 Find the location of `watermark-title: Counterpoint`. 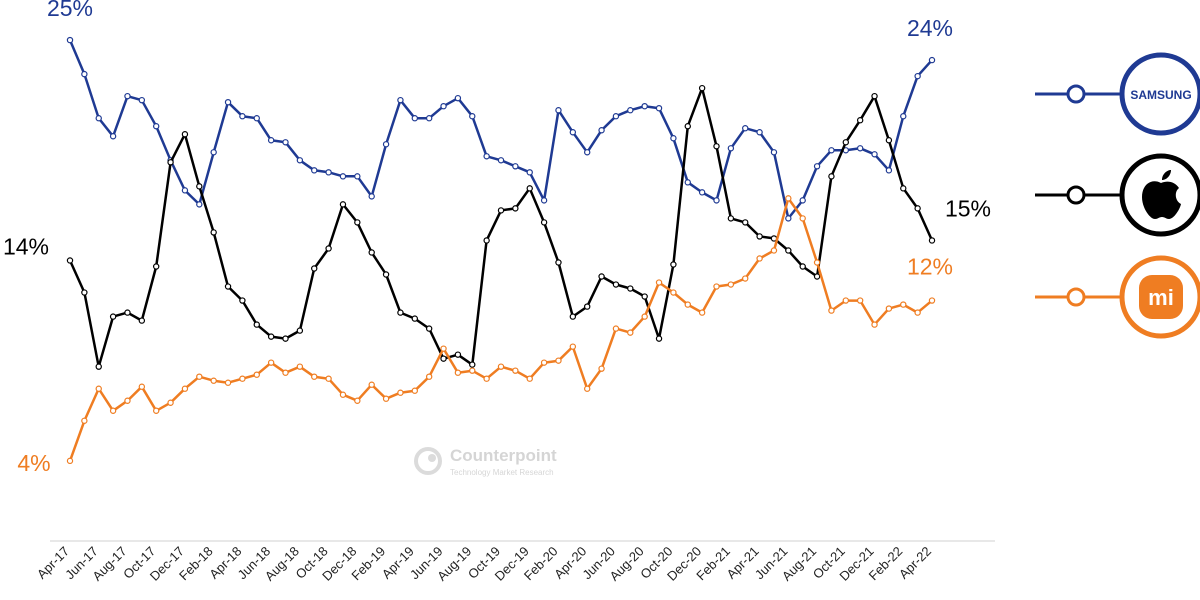

watermark-title: Counterpoint is located at coordinates (503, 455).